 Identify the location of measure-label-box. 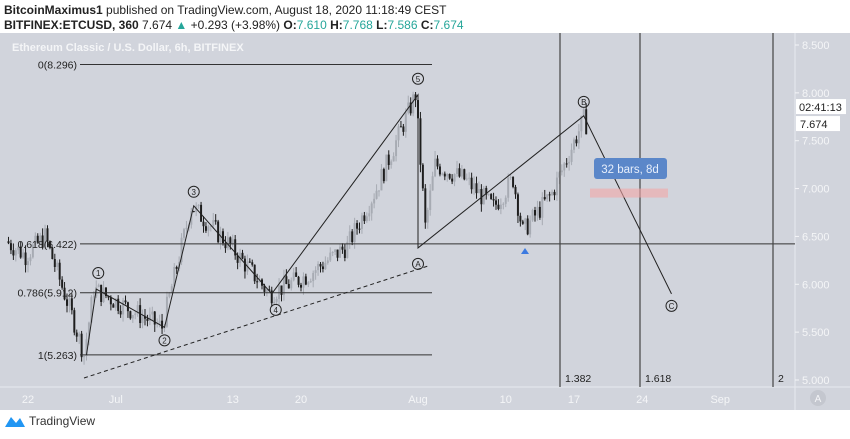
(630, 168).